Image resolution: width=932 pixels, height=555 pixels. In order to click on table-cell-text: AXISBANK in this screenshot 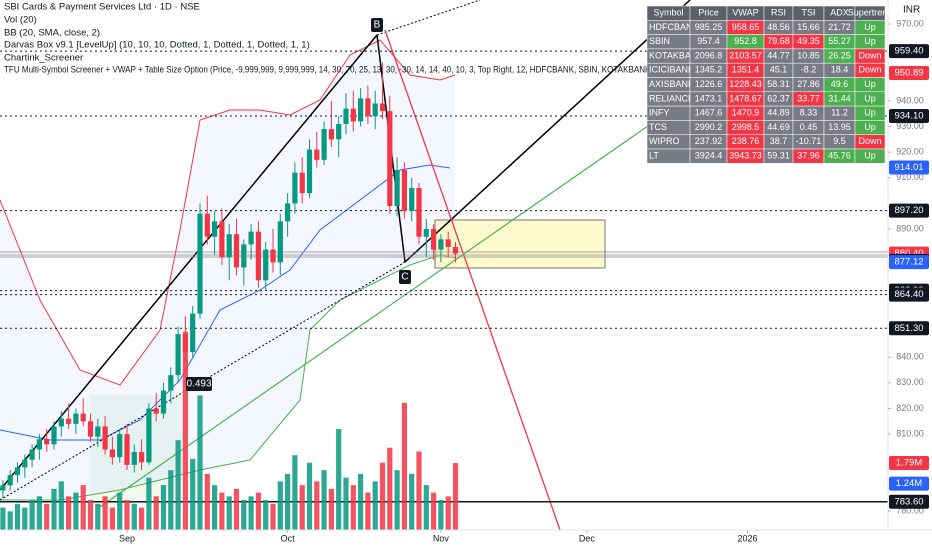, I will do `click(671, 84)`.